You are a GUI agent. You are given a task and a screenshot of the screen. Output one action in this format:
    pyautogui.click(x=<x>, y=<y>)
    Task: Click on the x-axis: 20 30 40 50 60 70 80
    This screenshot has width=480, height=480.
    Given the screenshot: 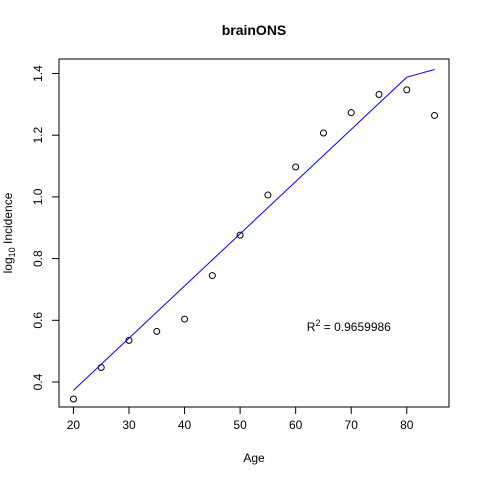 What is the action you would take?
    pyautogui.click(x=240, y=419)
    